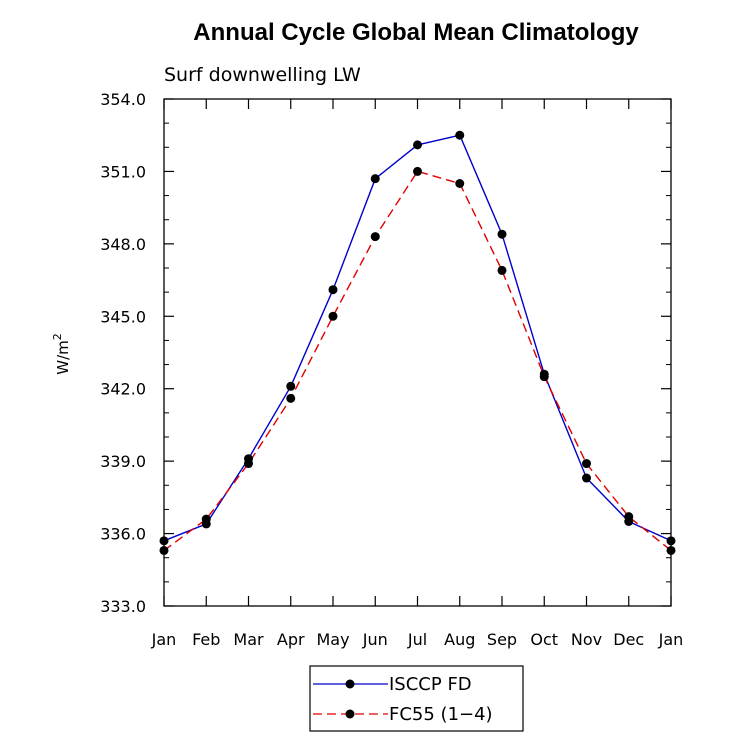 This screenshot has width=733, height=739. Describe the element at coordinates (332, 639) in the screenshot. I see `x-tick-label: May` at that location.